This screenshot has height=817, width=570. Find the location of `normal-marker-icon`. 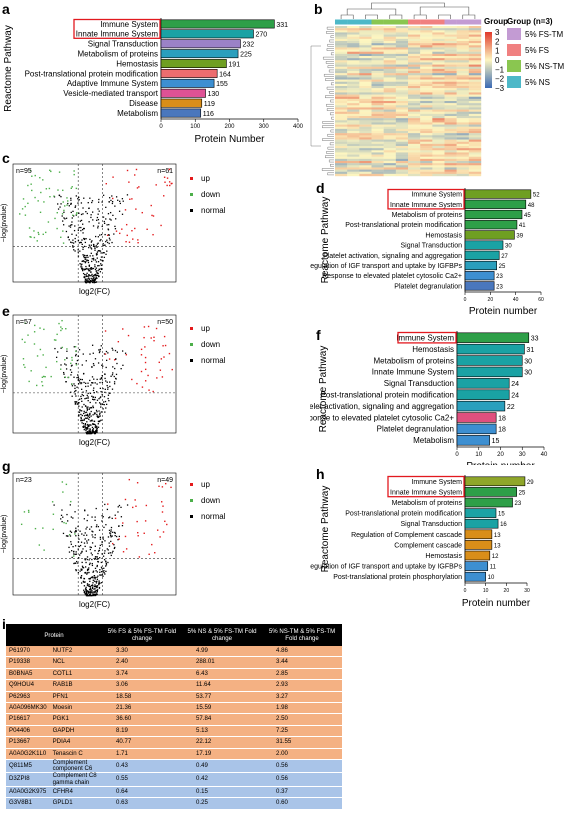

normal-marker-icon is located at coordinates (191, 360).